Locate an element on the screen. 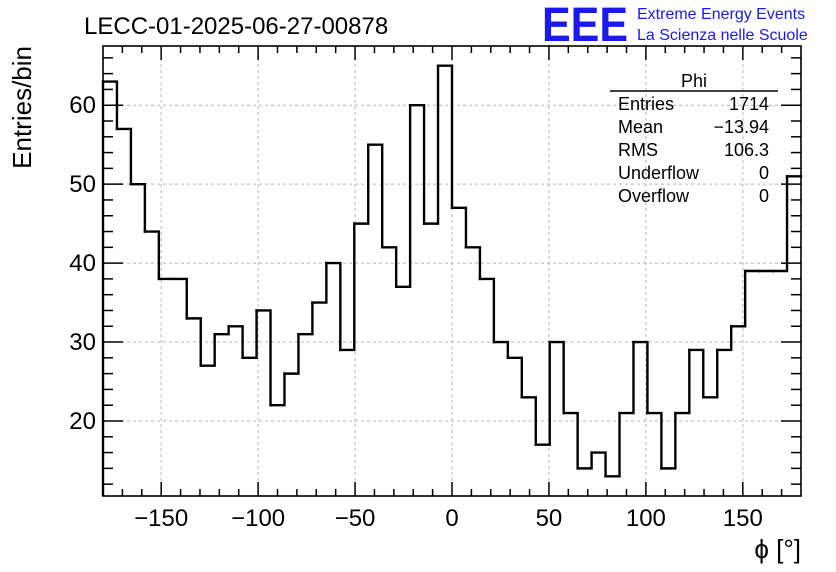 The width and height of the screenshot is (836, 572). logo-line-2: La Scienza nelle Scuole is located at coordinates (722, 35).